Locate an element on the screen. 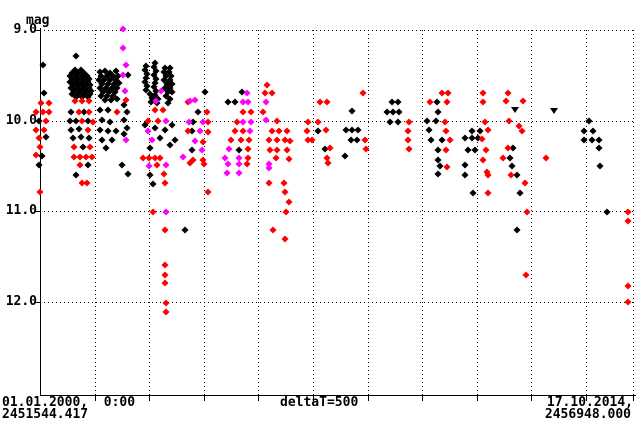 The image size is (640, 424). y-tick-label-11: 11.0 is located at coordinates (21, 210).